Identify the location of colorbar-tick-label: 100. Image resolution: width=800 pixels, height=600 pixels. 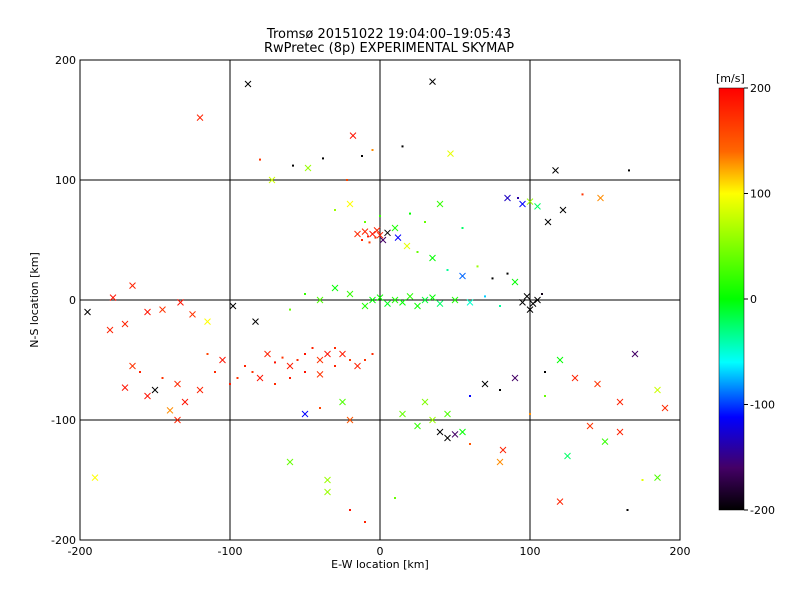
(760, 194).